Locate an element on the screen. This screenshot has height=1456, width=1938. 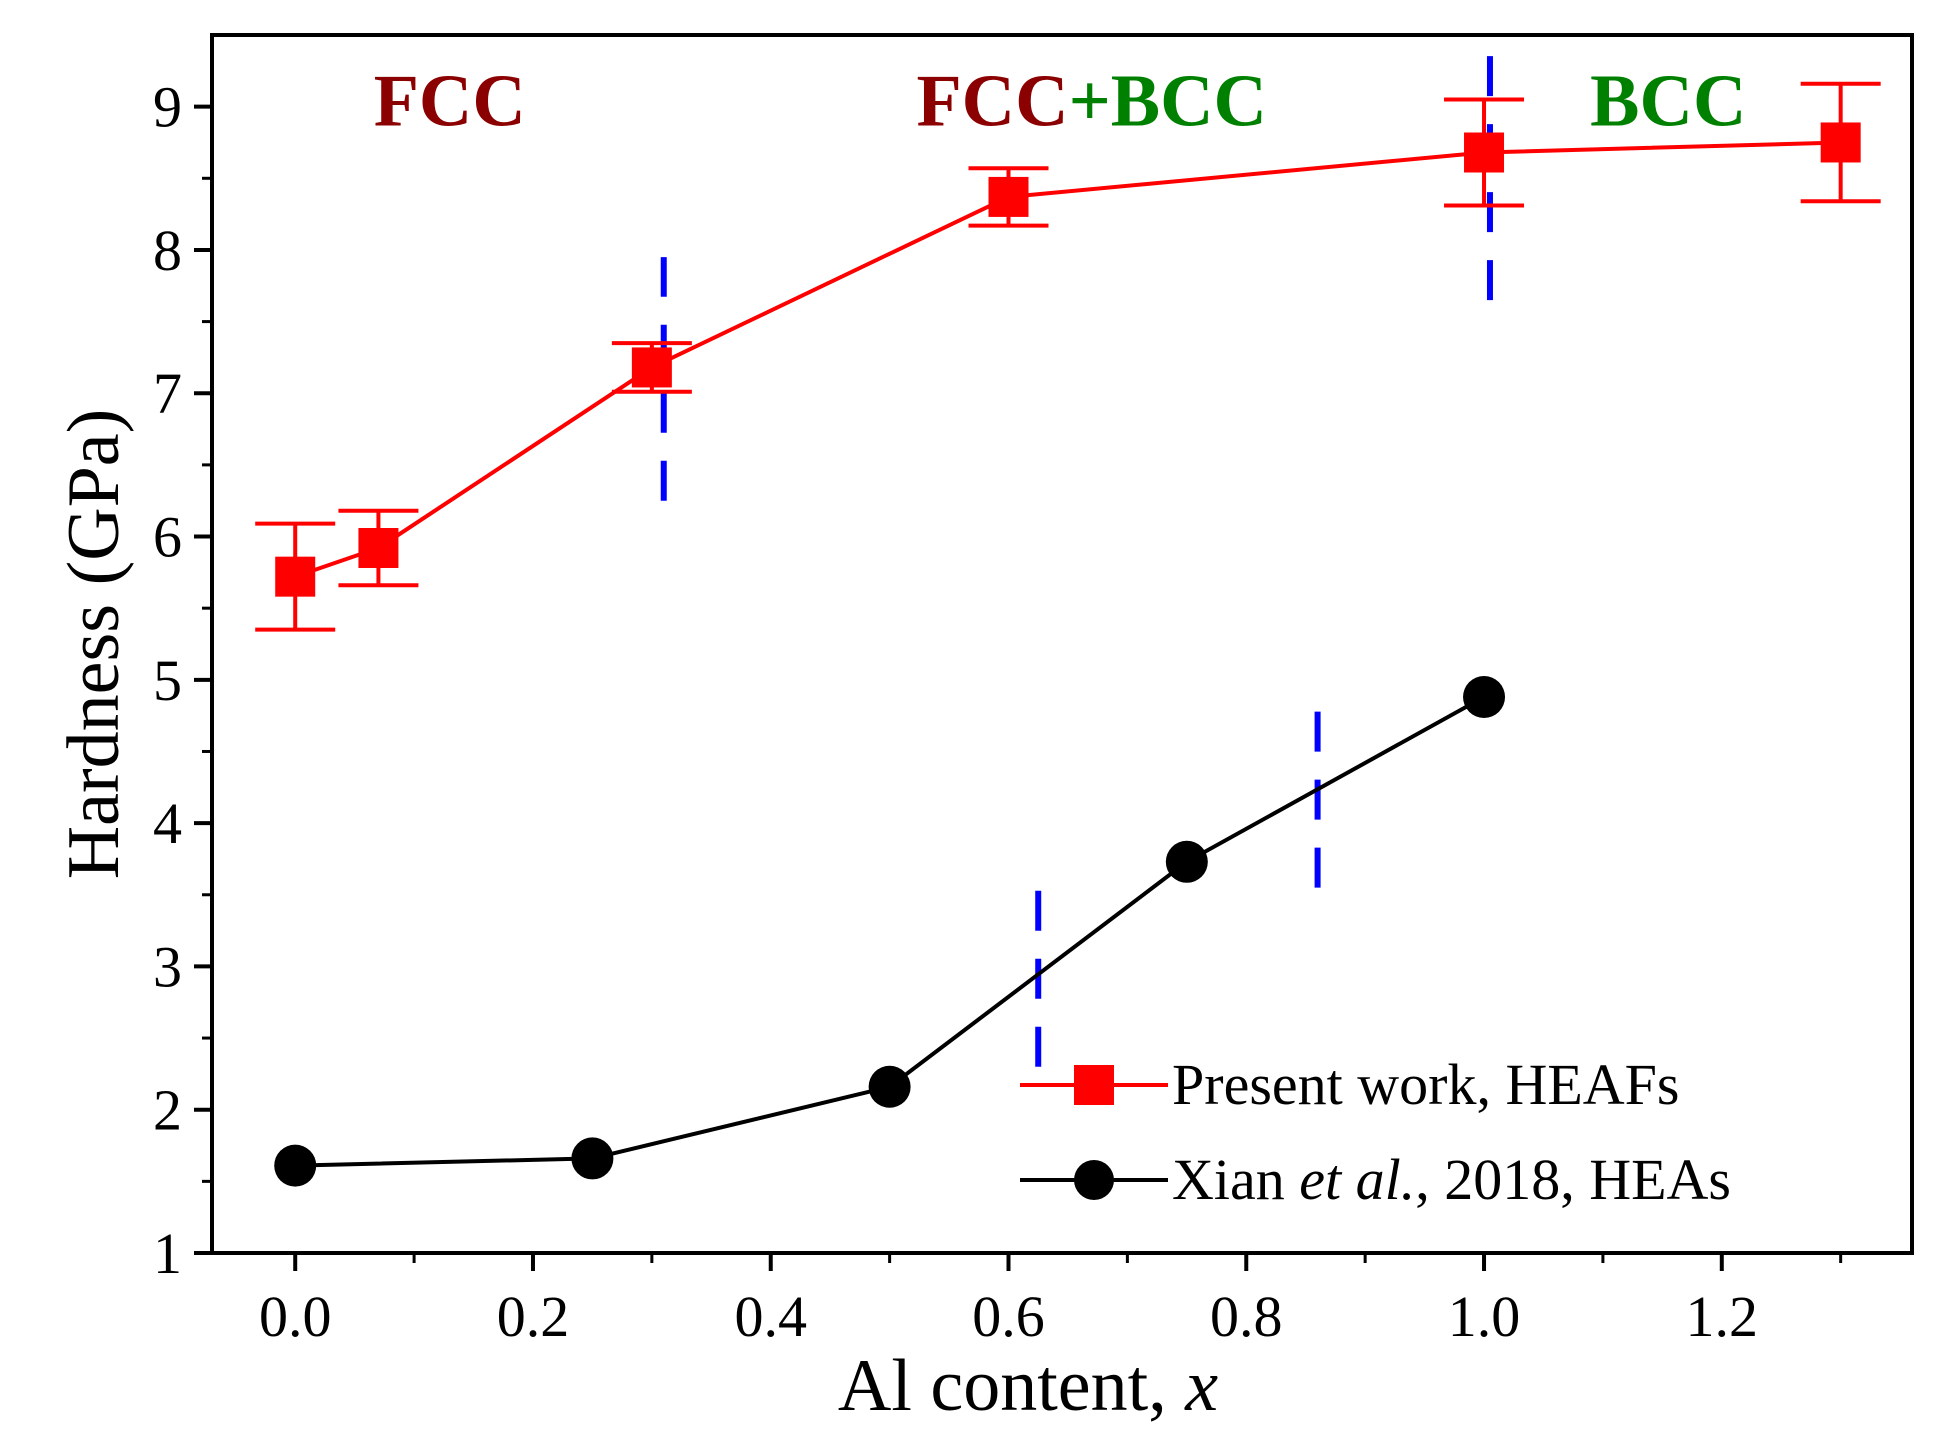
x-tick-label: 0.4 is located at coordinates (770, 1316).